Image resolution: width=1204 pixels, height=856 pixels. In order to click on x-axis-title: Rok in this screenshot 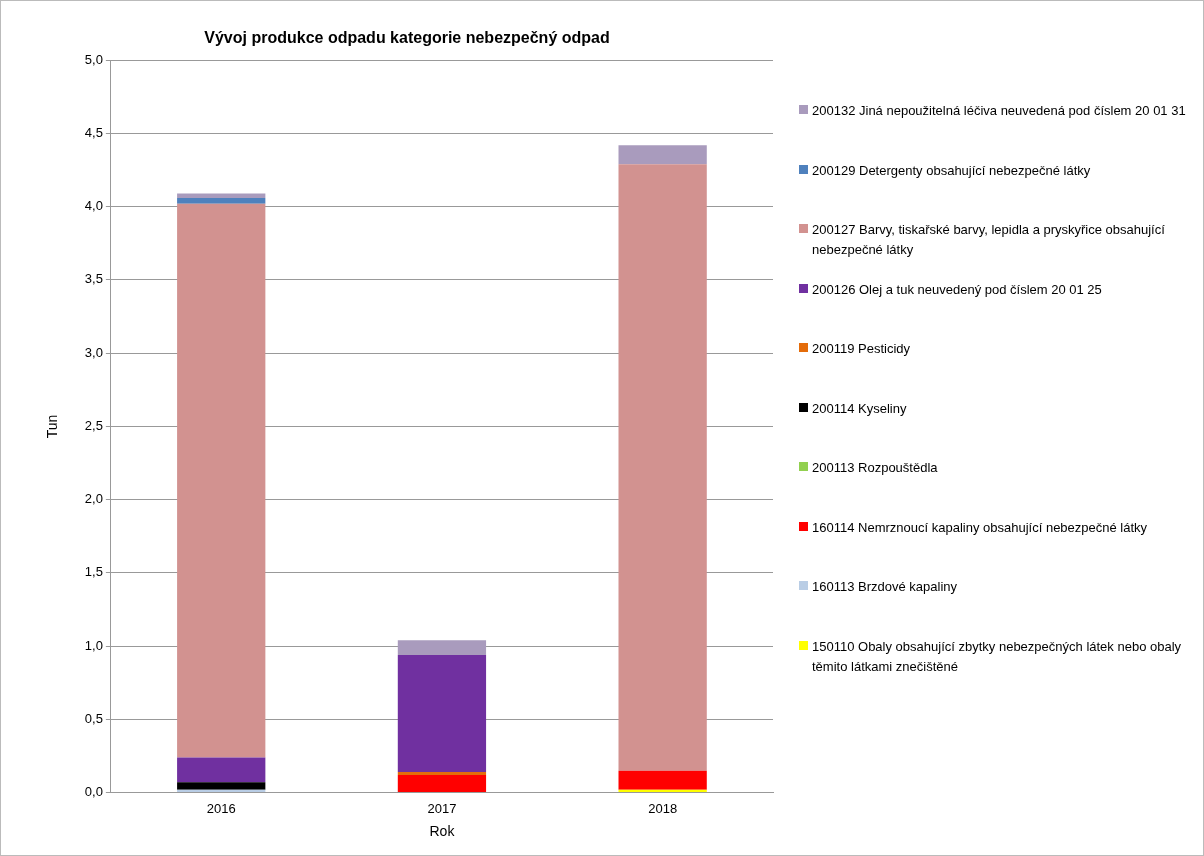, I will do `click(442, 831)`.